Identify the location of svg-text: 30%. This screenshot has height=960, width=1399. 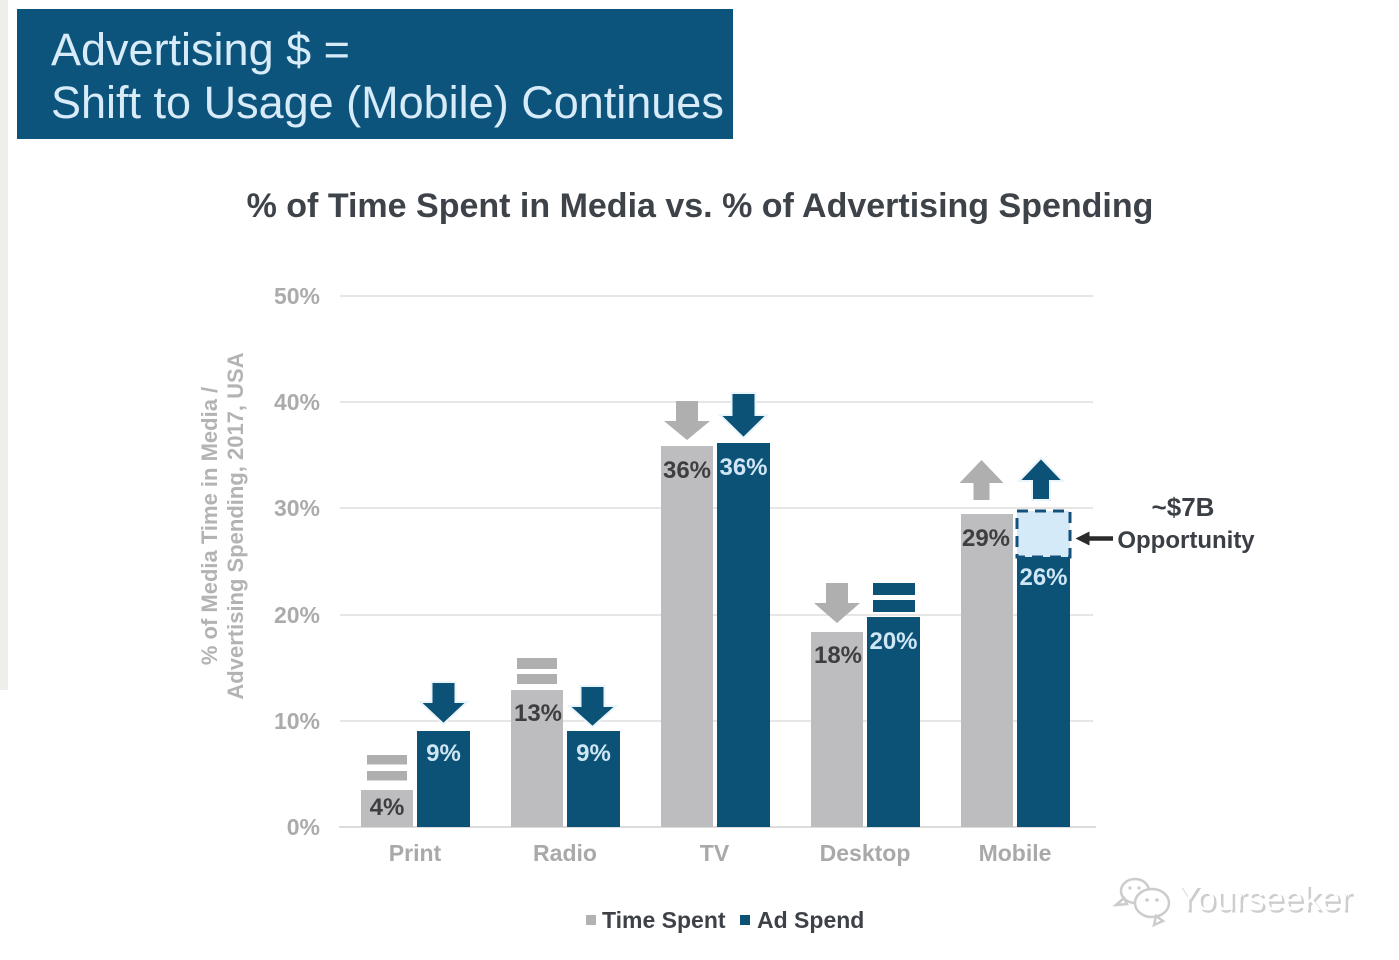
(297, 508).